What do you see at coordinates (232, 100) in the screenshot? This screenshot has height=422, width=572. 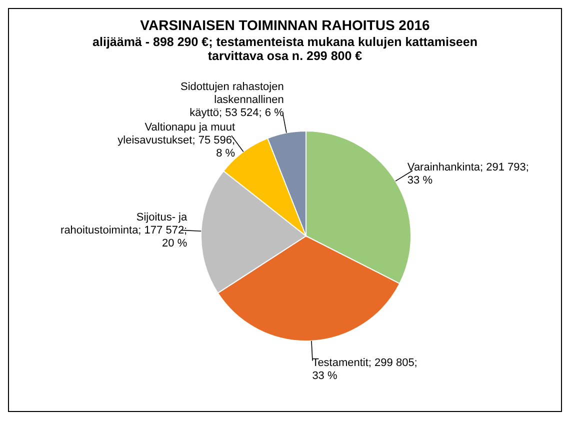 I see `slice-label: Sidottujen rahastojen laskennallinen käyttö; 53 524; 6 %` at bounding box center [232, 100].